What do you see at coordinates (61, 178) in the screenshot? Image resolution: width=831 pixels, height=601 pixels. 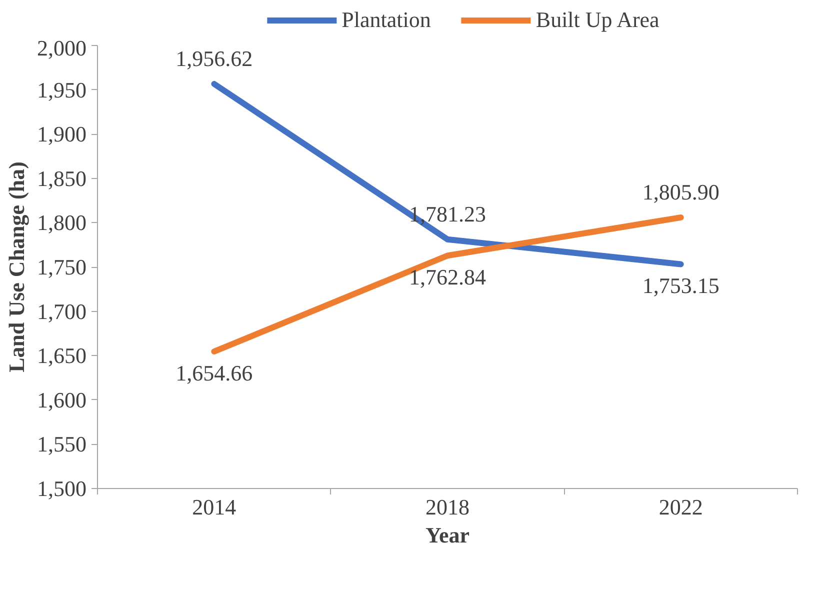 I see `y-tick-label: 1,850` at bounding box center [61, 178].